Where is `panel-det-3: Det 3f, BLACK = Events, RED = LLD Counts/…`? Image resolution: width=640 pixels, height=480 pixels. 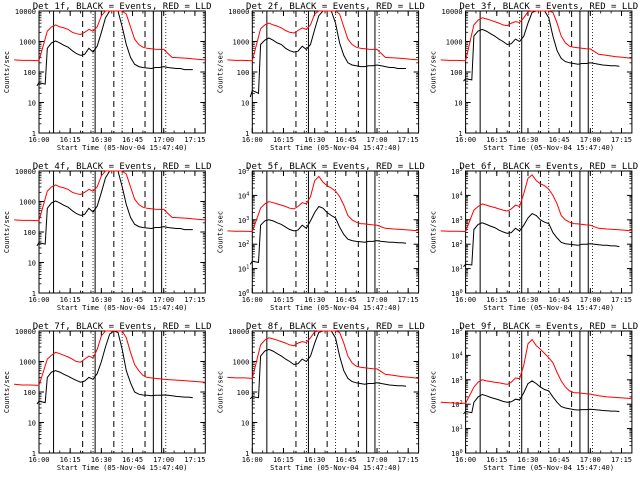 panel-det-3: Det 3f, BLACK = Events, RED = LLD Counts/… is located at coordinates (534, 77).